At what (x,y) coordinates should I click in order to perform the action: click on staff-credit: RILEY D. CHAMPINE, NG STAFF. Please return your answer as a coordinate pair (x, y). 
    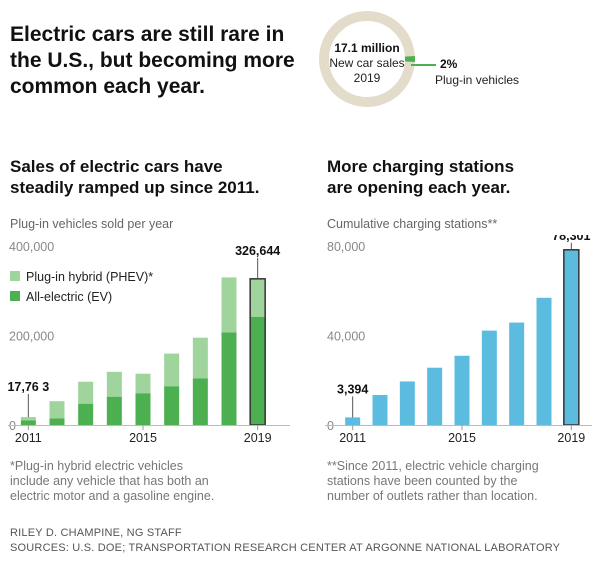
    Looking at the image, I should click on (96, 533).